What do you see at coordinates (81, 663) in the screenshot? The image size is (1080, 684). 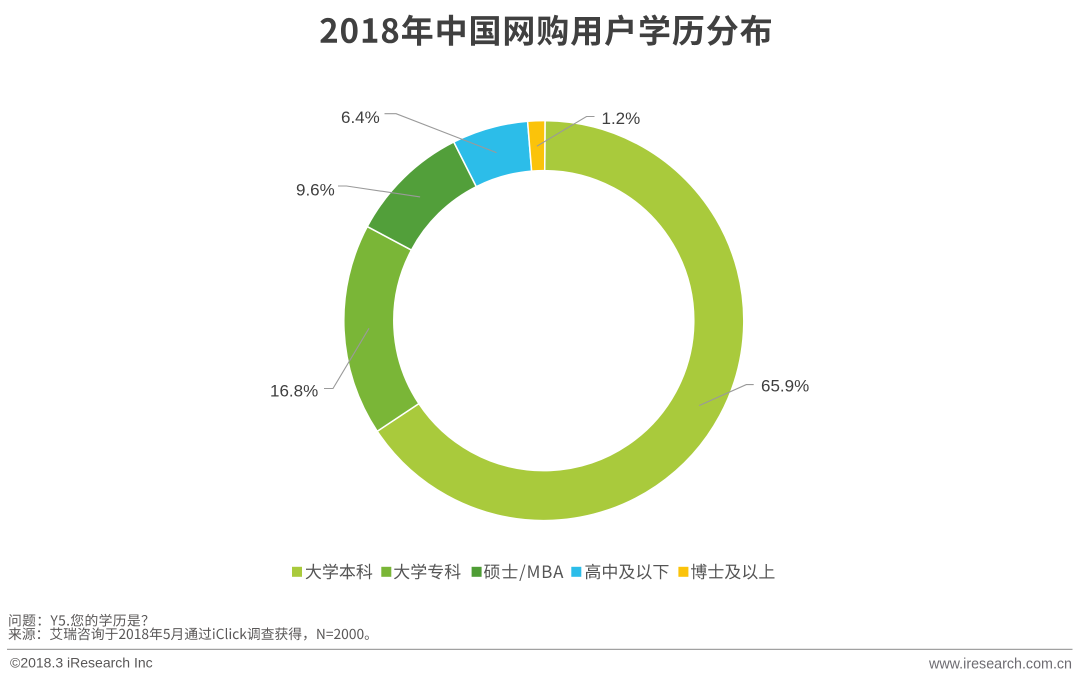 I see `svg-text: ©2018.3 iResearch Inc` at bounding box center [81, 663].